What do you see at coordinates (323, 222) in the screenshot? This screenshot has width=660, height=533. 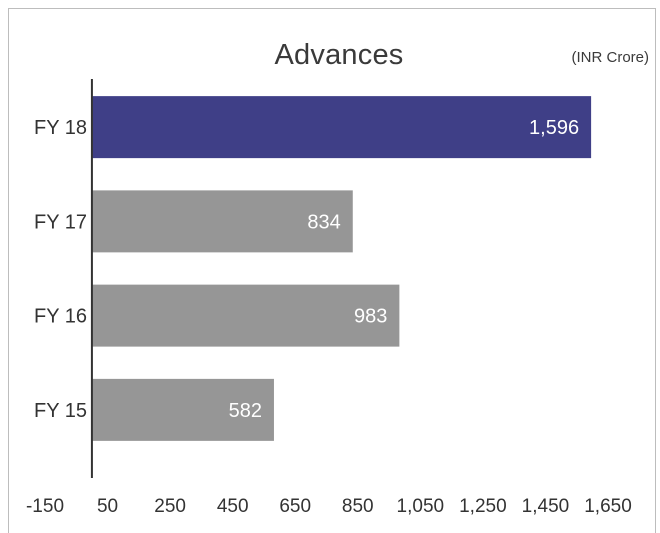 I see `data-label: 834` at bounding box center [323, 222].